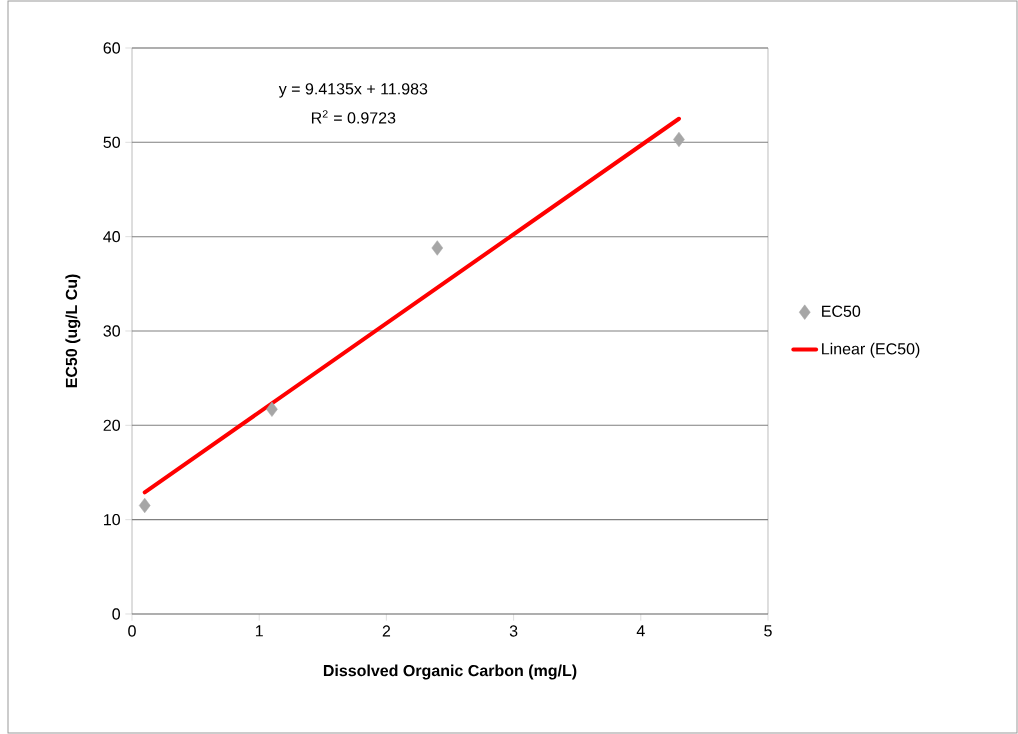  What do you see at coordinates (112, 48) in the screenshot?
I see `y-tick-label: 60` at bounding box center [112, 48].